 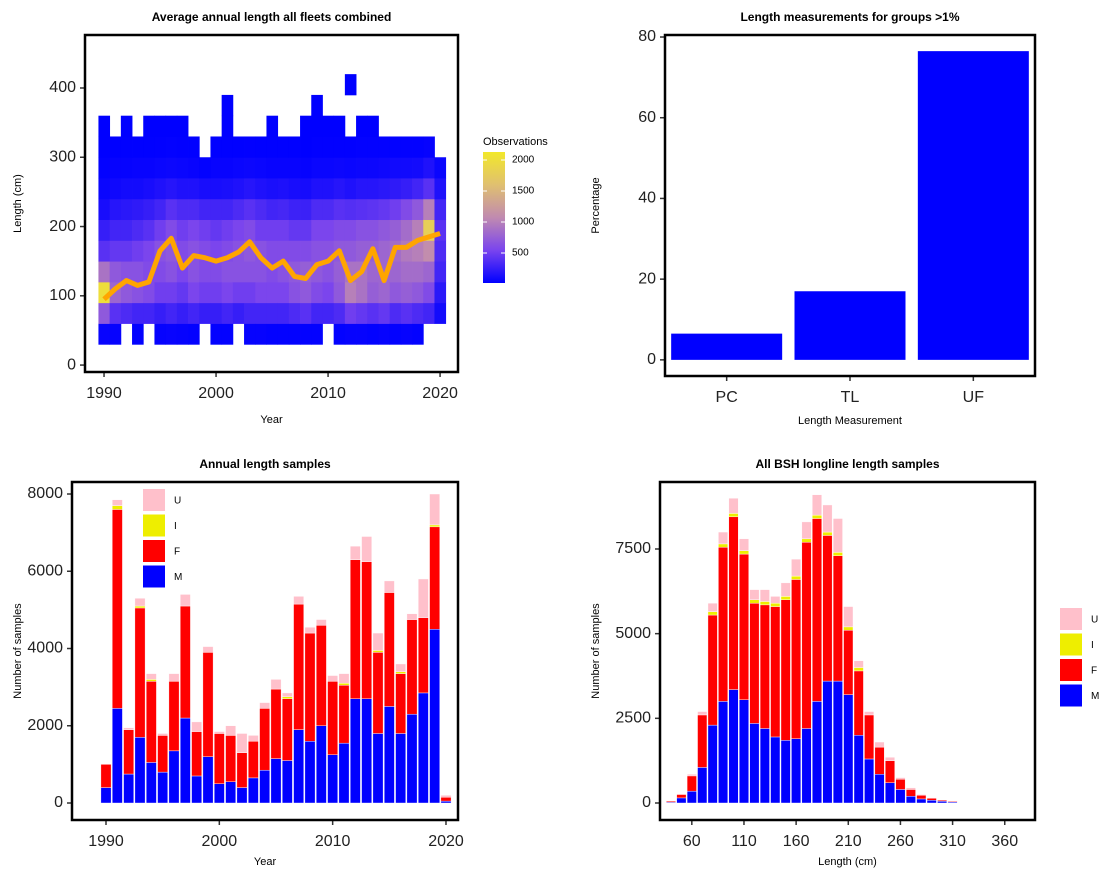 What do you see at coordinates (1094, 671) in the screenshot?
I see `legend-label: F` at bounding box center [1094, 671].